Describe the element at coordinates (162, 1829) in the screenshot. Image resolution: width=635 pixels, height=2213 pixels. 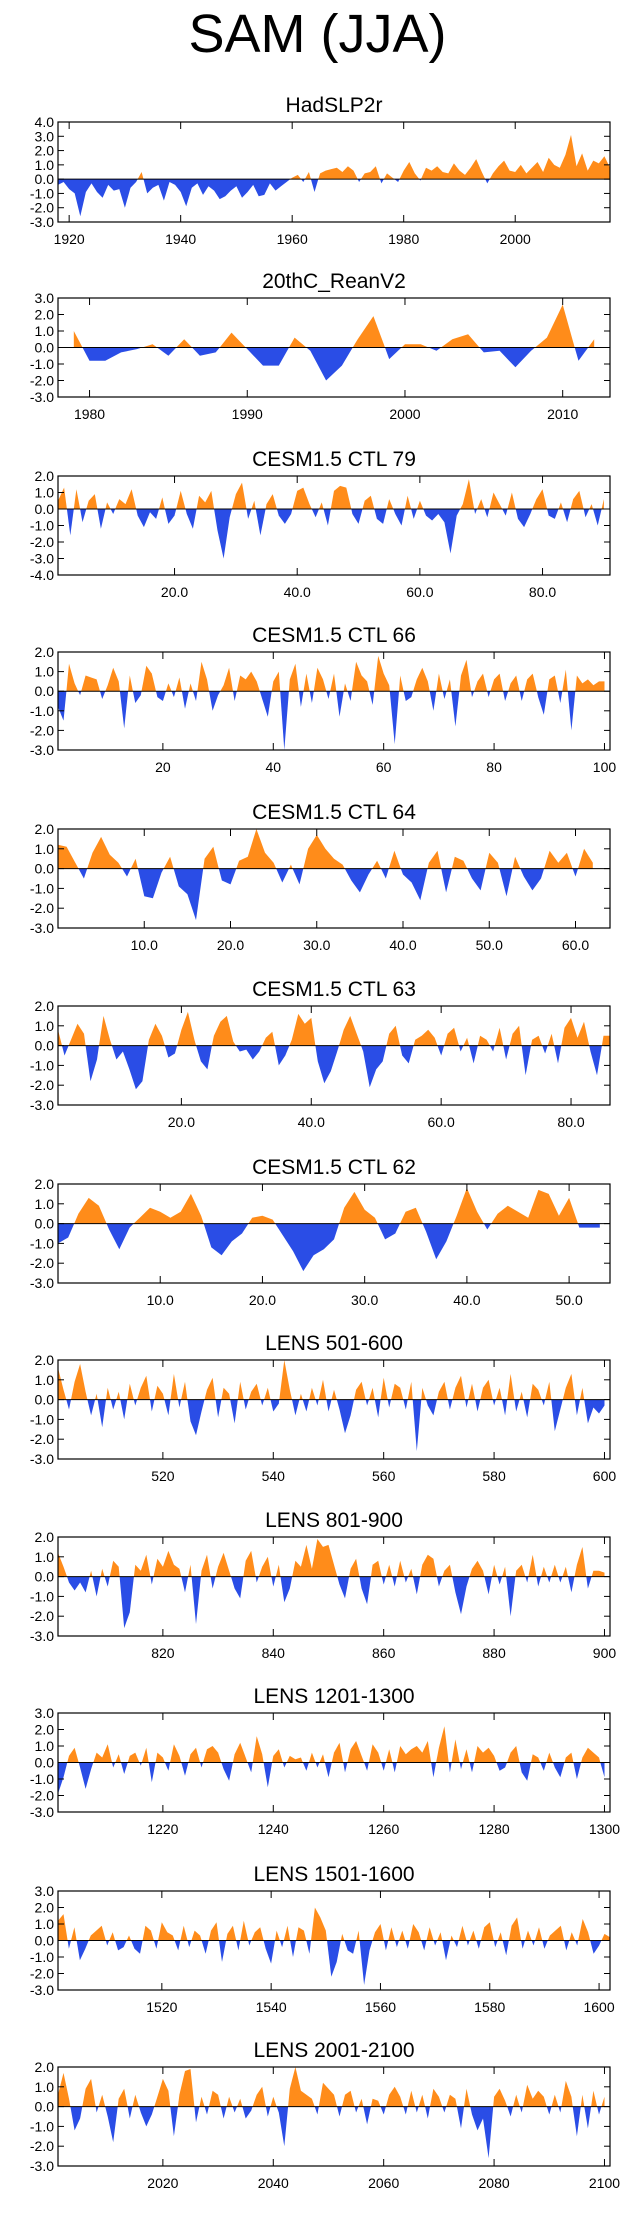
I see `x-tick-label: 1220` at that location.